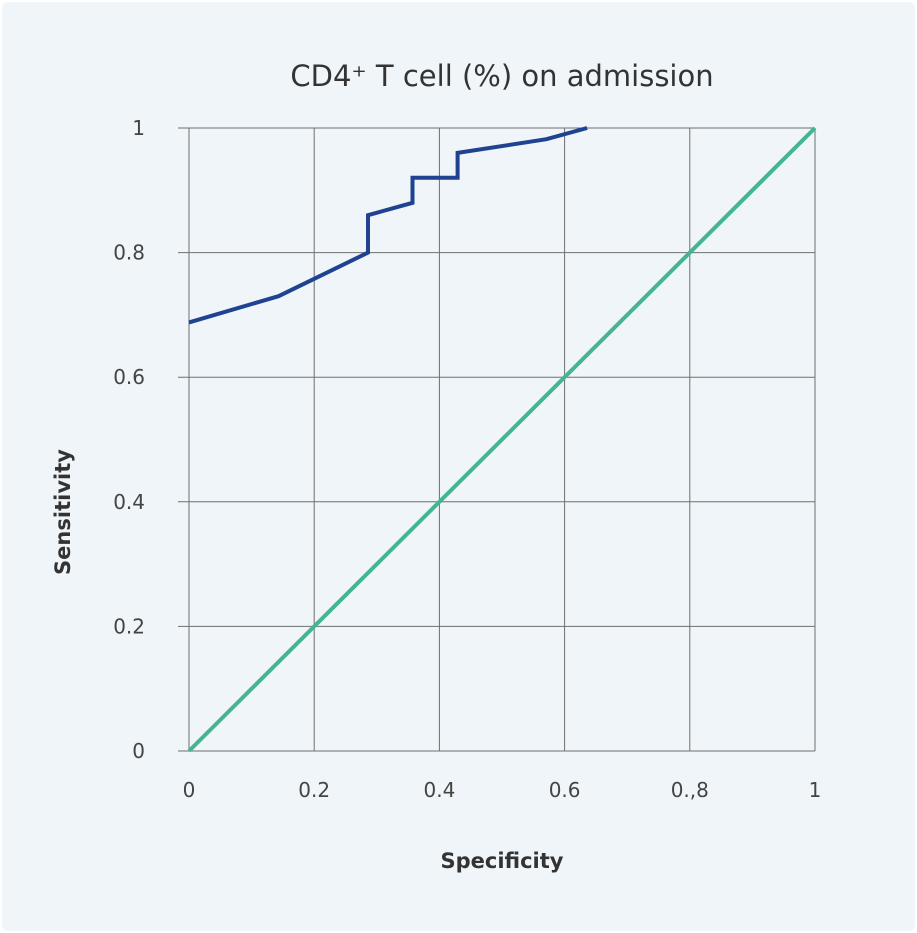 The height and width of the screenshot is (933, 917). Describe the element at coordinates (502, 861) in the screenshot. I see `x-axis-label: Specificity` at that location.